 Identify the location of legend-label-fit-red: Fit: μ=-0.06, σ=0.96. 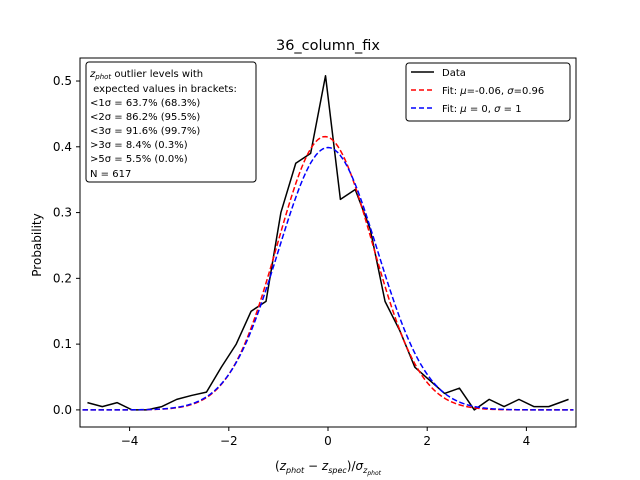
(493, 91).